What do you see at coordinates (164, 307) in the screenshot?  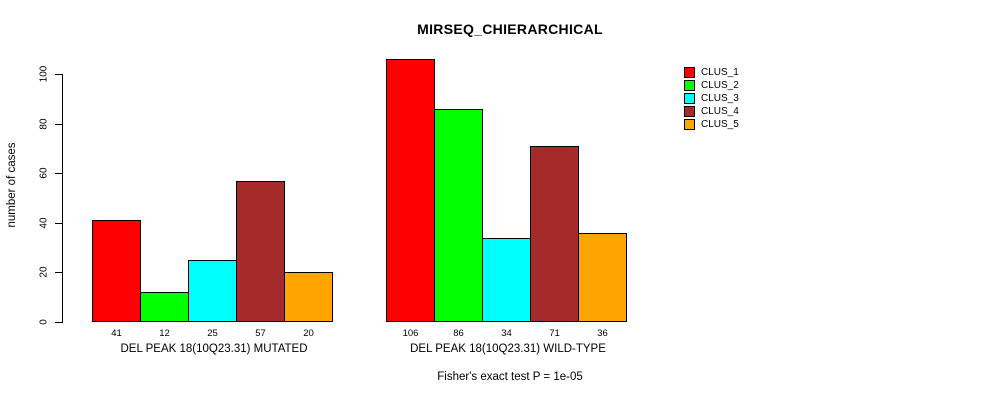 I see `bar-clus_2-group1` at bounding box center [164, 307].